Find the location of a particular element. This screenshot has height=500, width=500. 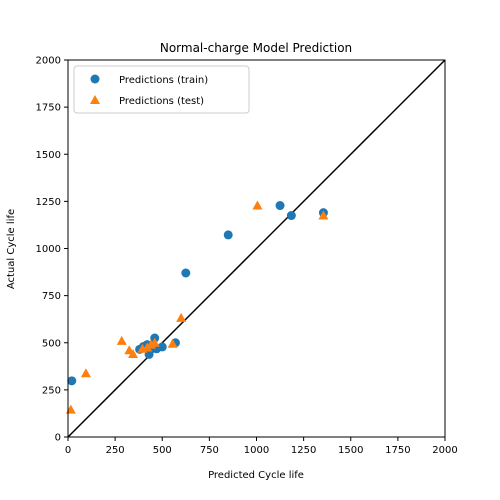

x-tick-label: 750 is located at coordinates (209, 450).